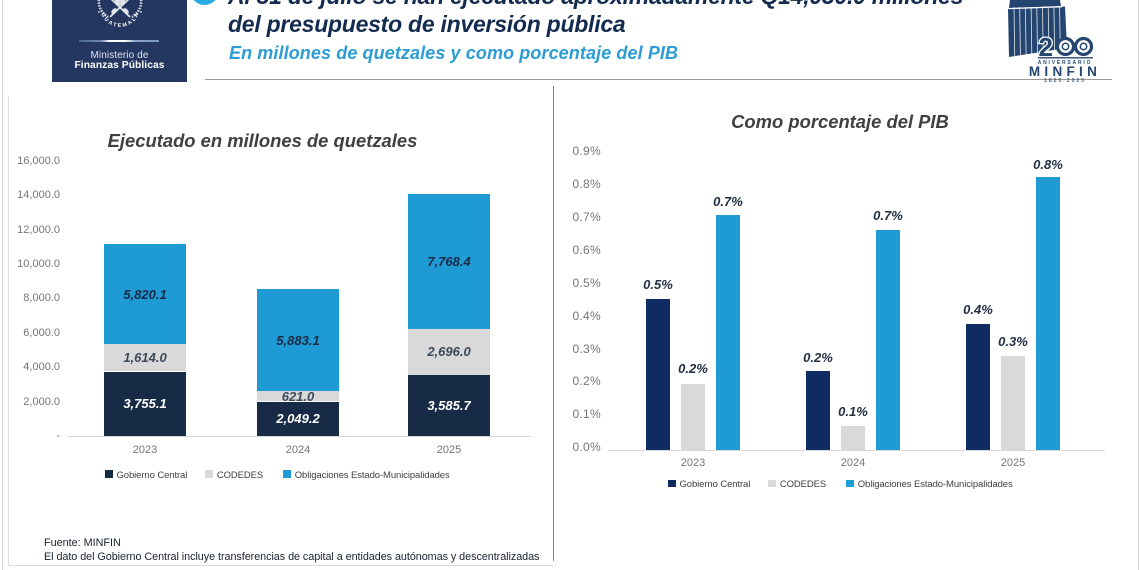 The height and width of the screenshot is (570, 1140). I want to click on svg-text: ANIVERSARIO, so click(1065, 63).